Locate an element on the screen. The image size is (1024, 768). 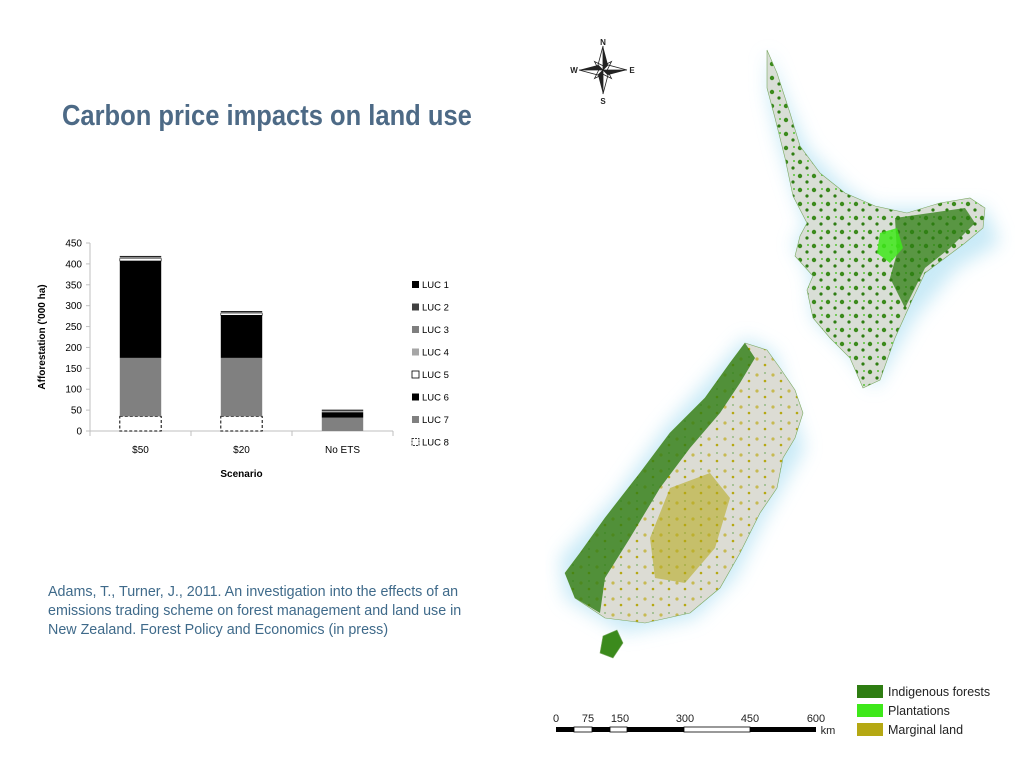
legend-label: LUC 8 is located at coordinates (435, 443).